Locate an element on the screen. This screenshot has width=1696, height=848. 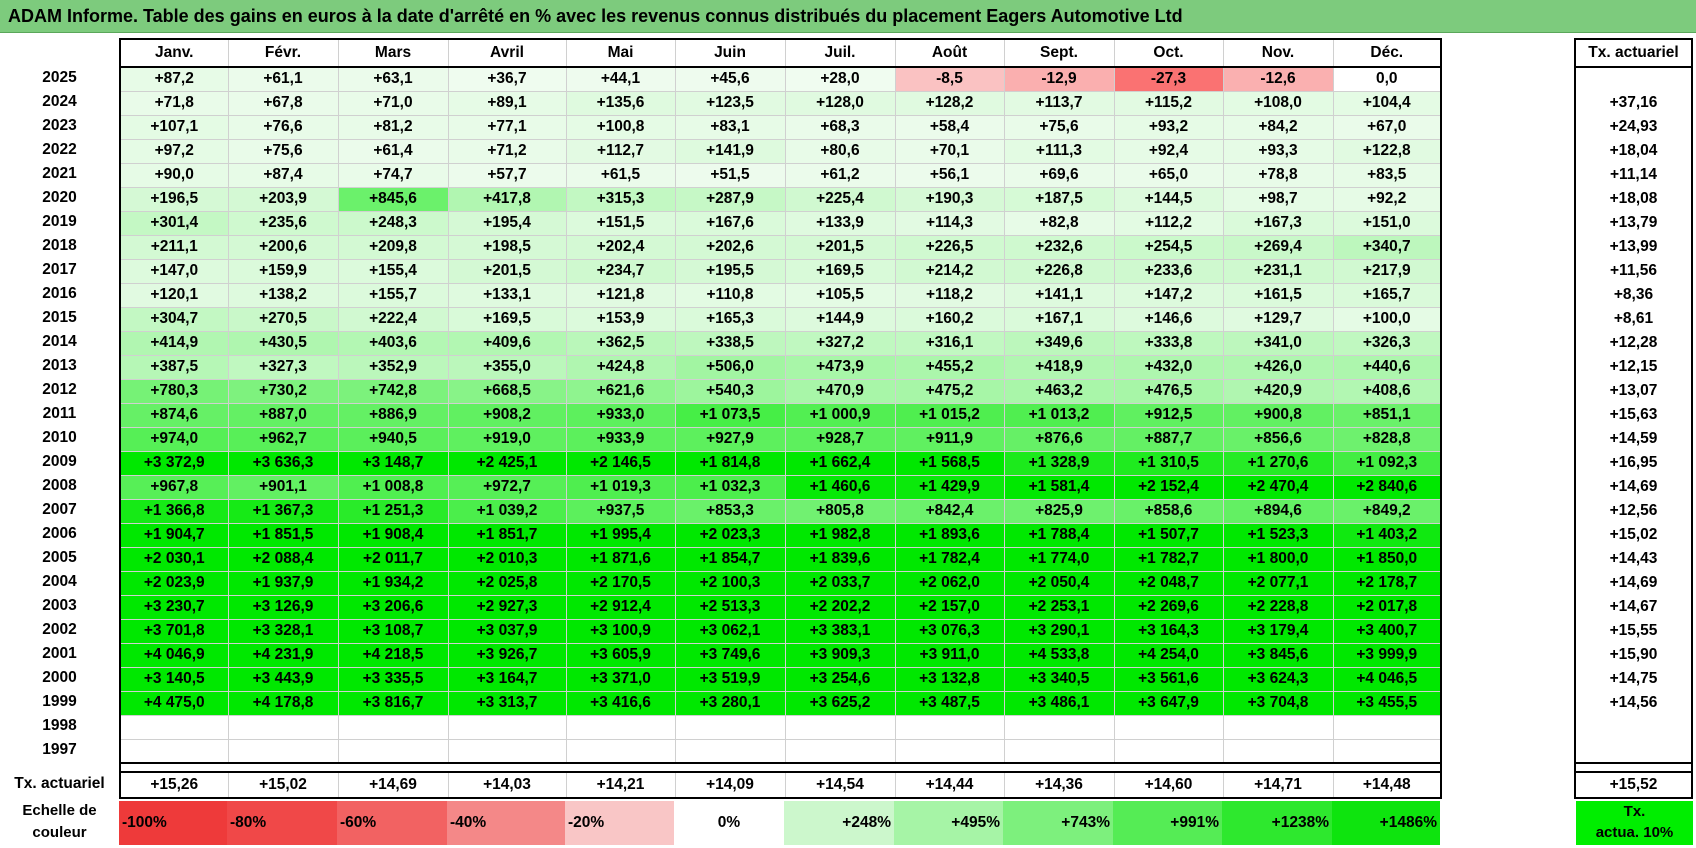
gain-cell: +3 140,5 is located at coordinates (174, 679).